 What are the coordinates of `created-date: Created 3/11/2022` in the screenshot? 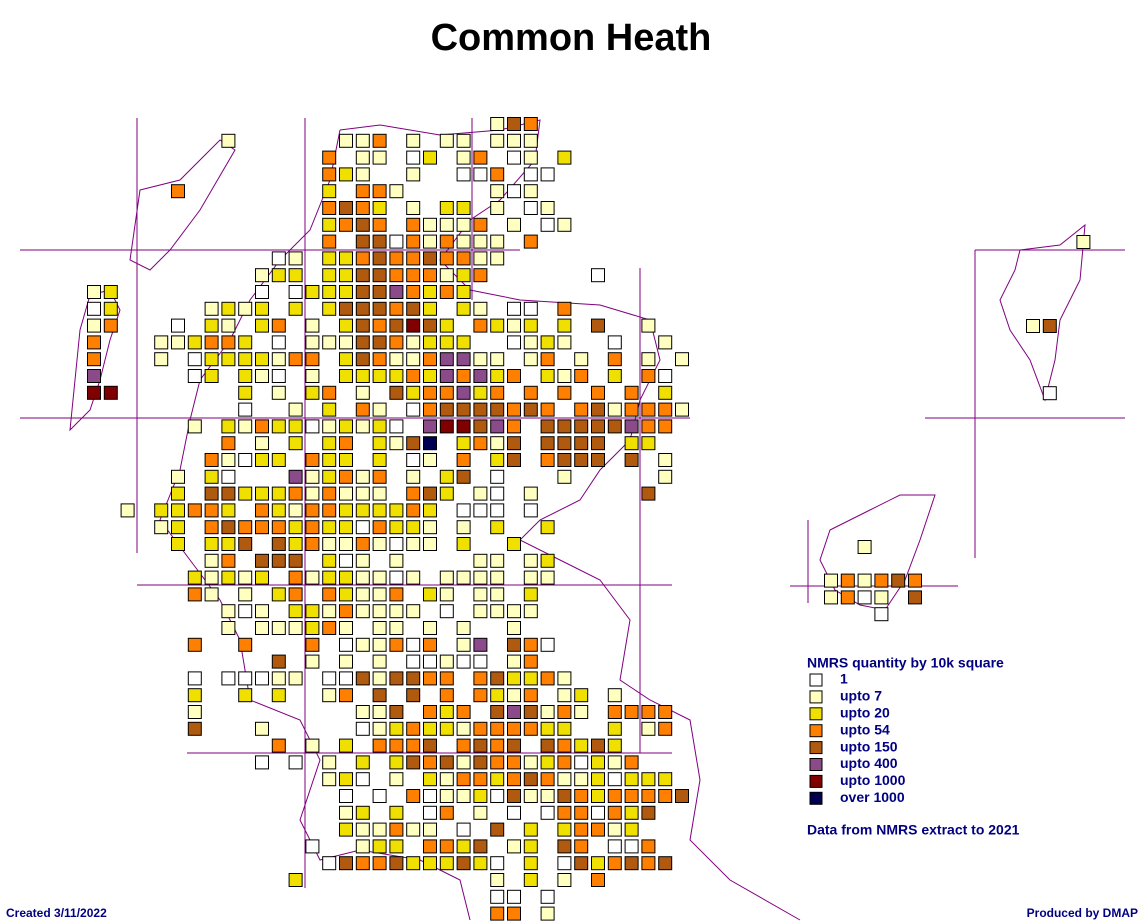 It's located at (56, 913).